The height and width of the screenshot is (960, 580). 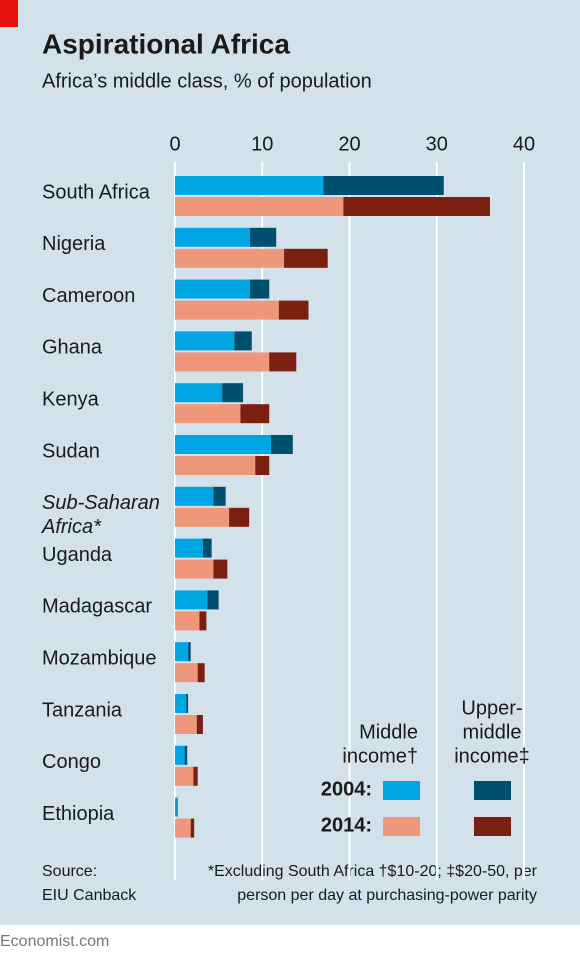 What do you see at coordinates (103, 503) in the screenshot?
I see `label-line: Sub-Saharan` at bounding box center [103, 503].